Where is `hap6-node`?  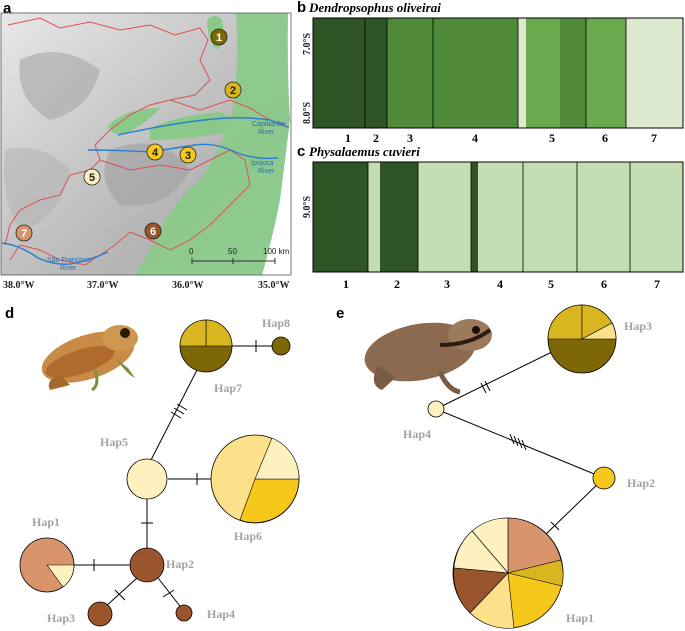
hap6-node is located at coordinates (255, 479).